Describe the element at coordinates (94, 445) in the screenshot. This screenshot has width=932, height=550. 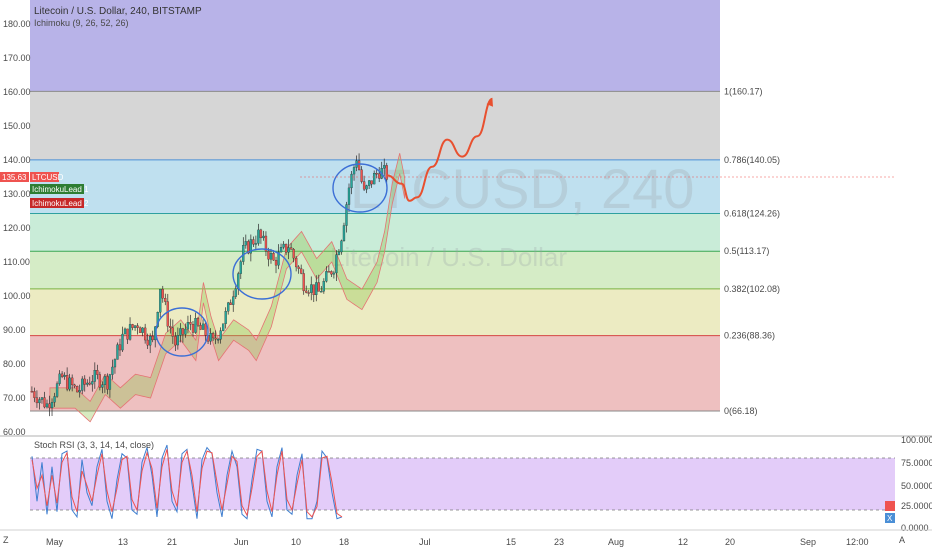
I see `stoch-label: Stoch RSI (3, 3, 14, 14, close)` at that location.